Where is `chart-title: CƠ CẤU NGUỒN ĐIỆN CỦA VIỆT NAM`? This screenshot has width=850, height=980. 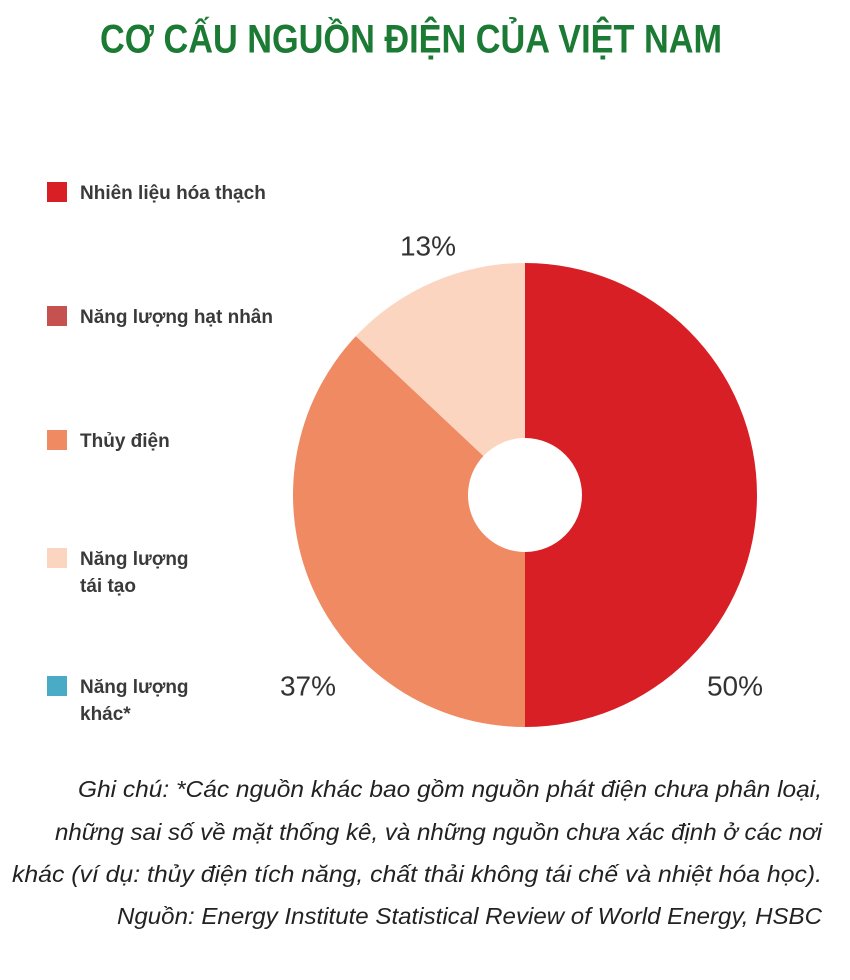 chart-title: CƠ CẤU NGUỒN ĐIỆN CỦA VIỆT NAM is located at coordinates (411, 39).